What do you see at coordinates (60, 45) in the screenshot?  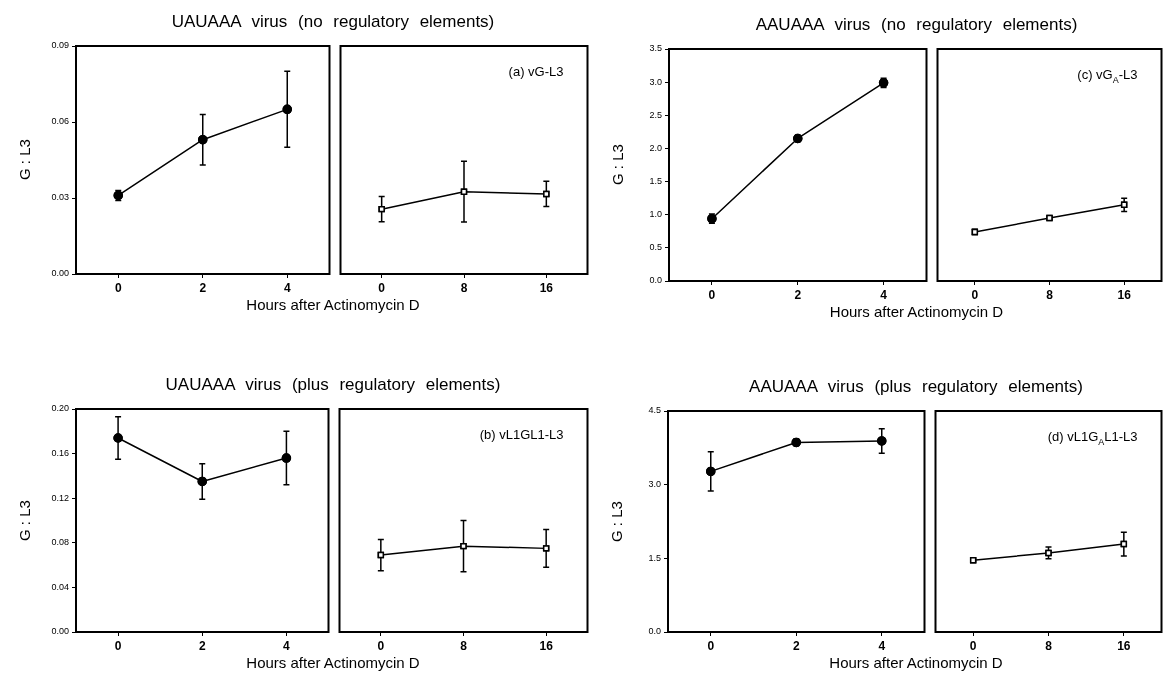 I see `y-tick-label: 0.09` at bounding box center [60, 45].